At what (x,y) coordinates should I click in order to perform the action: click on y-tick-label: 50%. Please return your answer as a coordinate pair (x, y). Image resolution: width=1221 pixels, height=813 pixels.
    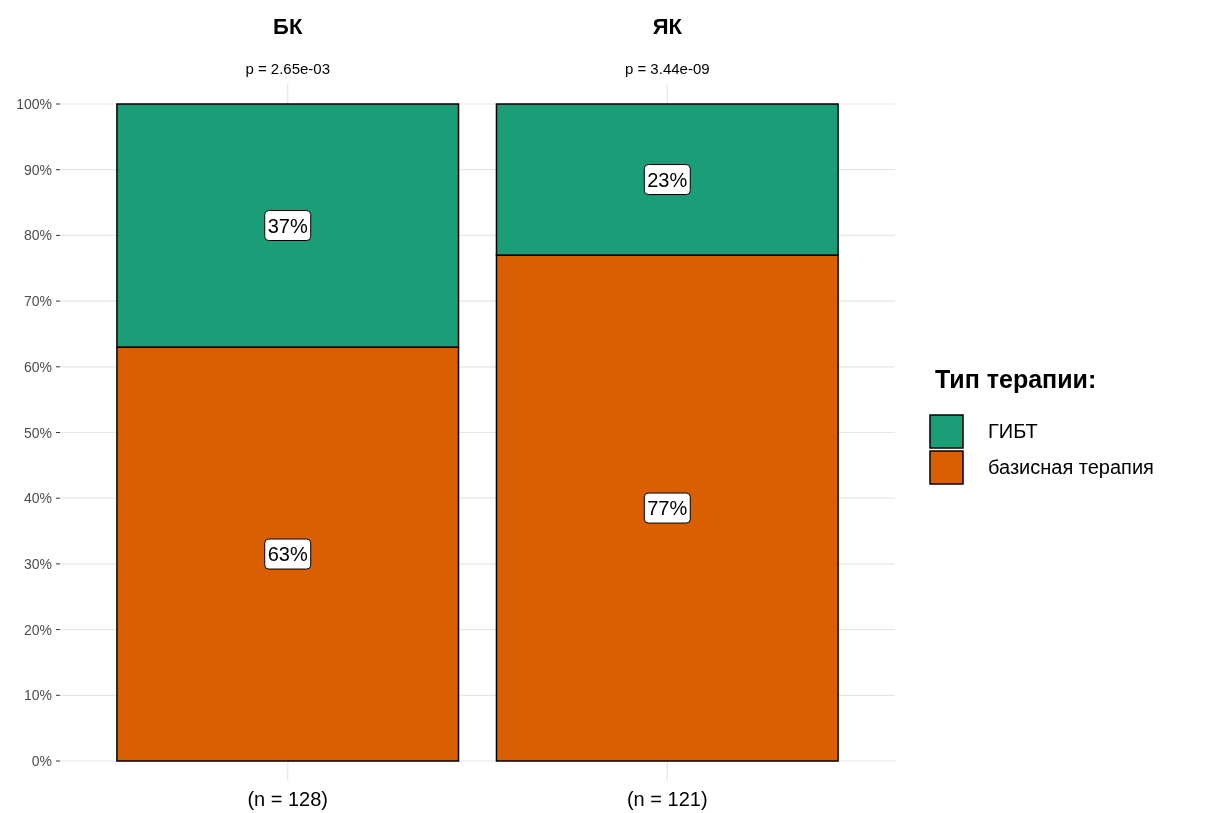
    Looking at the image, I should click on (37, 432).